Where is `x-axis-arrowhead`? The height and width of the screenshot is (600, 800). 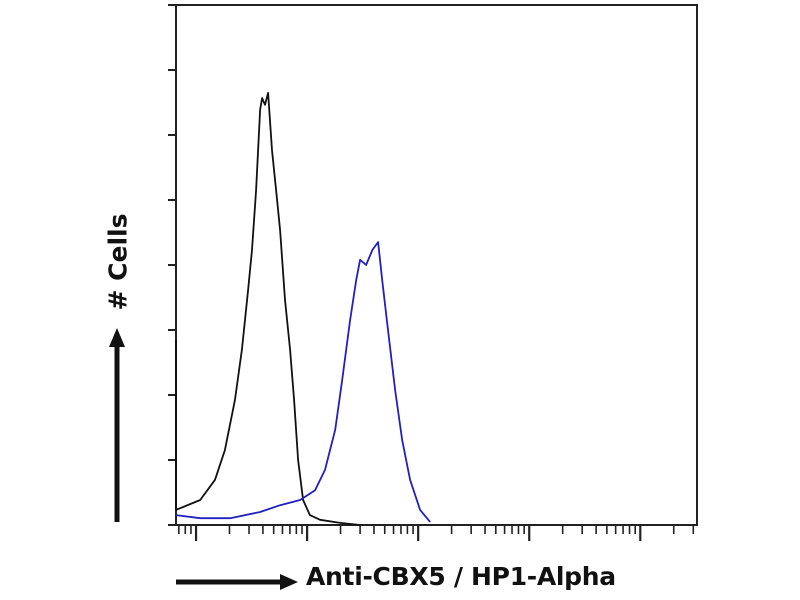
x-axis-arrowhead is located at coordinates (289, 582).